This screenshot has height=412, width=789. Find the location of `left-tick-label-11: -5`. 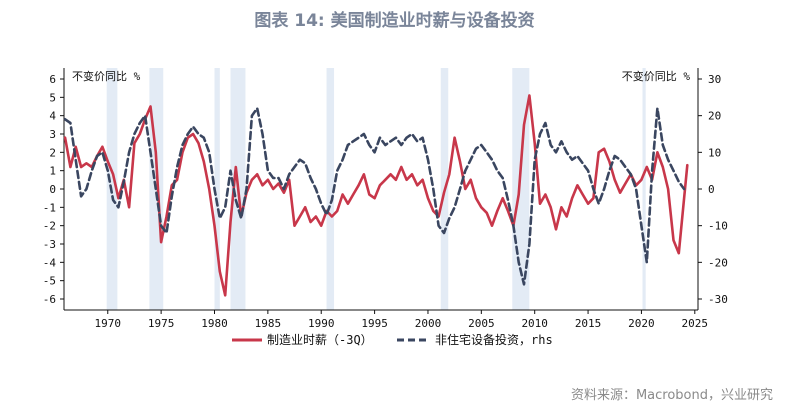

left-tick-label-11: -5 is located at coordinates (49, 281).